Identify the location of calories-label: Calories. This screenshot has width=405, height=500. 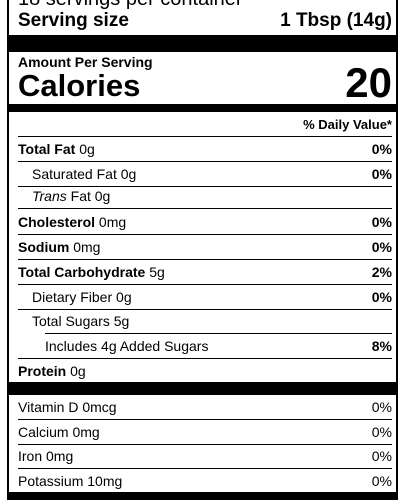
(79, 85).